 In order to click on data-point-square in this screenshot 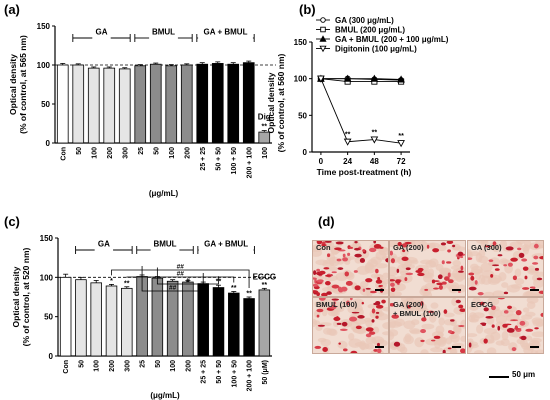, I will do `click(323, 29)`.